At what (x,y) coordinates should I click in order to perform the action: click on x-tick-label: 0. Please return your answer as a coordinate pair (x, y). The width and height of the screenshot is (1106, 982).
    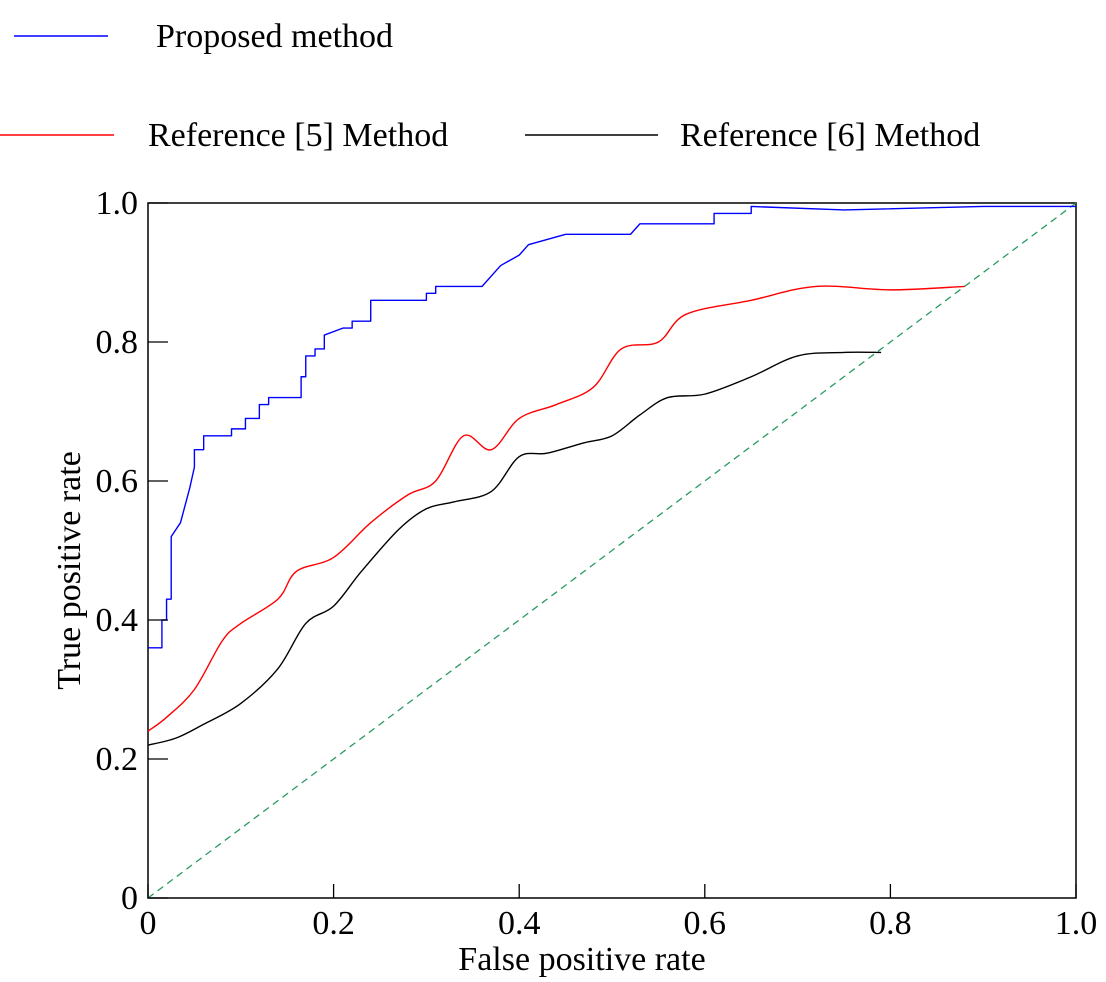
    Looking at the image, I should click on (148, 923).